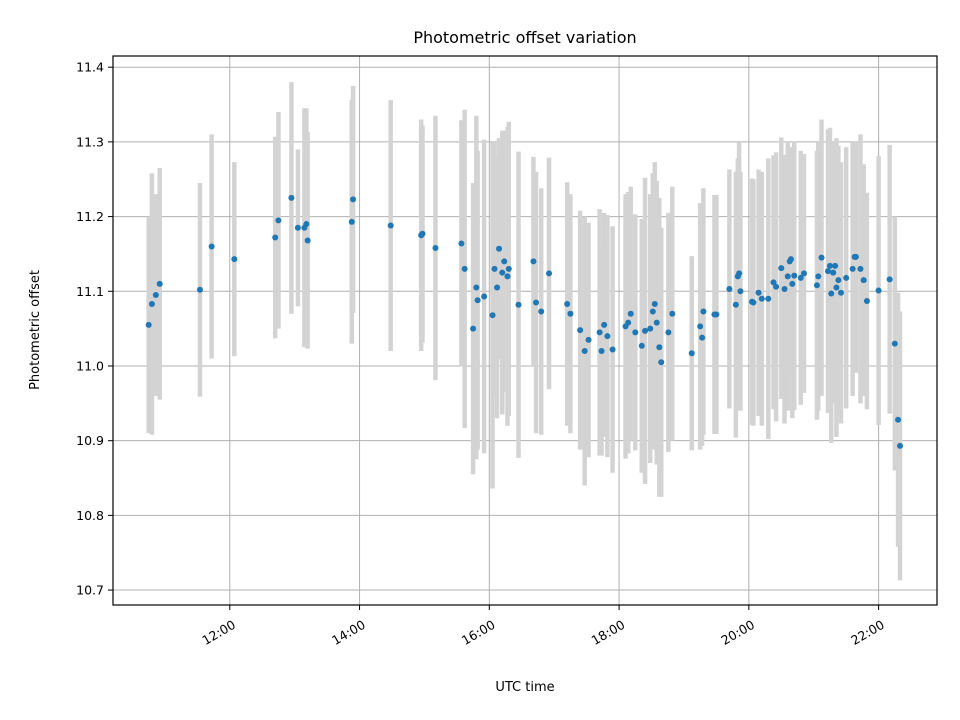  What do you see at coordinates (90, 515) in the screenshot?
I see `y-tick-label: 10.8` at bounding box center [90, 515].